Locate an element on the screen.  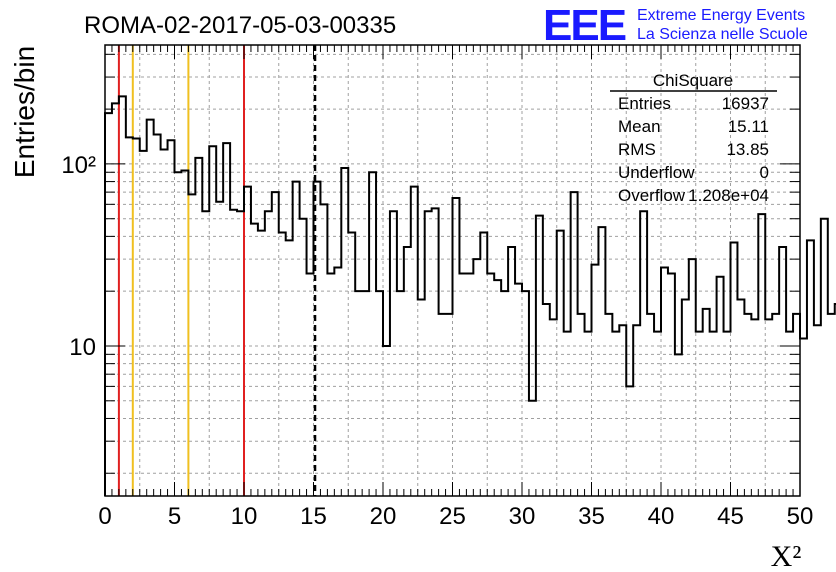
y-tick-label: 10² is located at coordinates (78, 165).